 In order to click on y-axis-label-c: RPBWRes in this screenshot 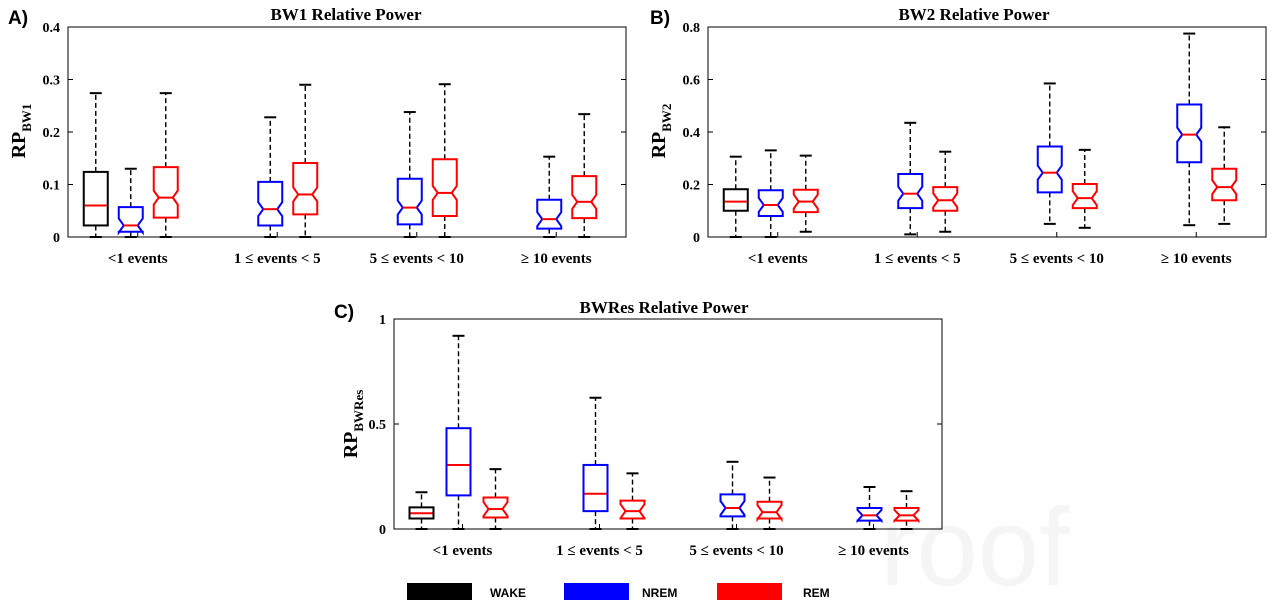, I will do `click(353, 424)`.